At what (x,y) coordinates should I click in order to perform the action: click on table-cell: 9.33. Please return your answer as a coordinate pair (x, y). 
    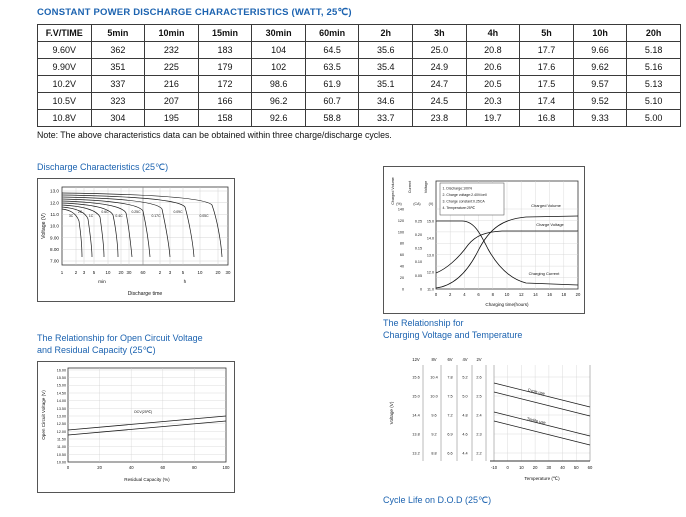
    Looking at the image, I should click on (600, 118).